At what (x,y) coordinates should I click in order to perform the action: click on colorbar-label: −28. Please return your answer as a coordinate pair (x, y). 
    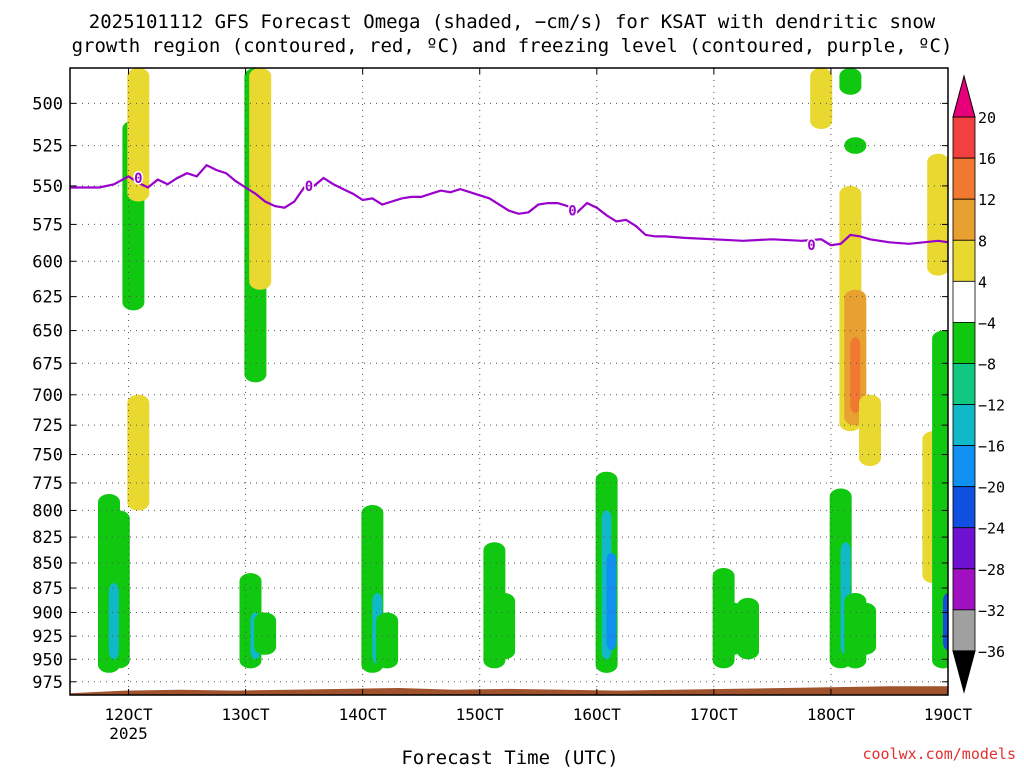
    Looking at the image, I should click on (991, 570).